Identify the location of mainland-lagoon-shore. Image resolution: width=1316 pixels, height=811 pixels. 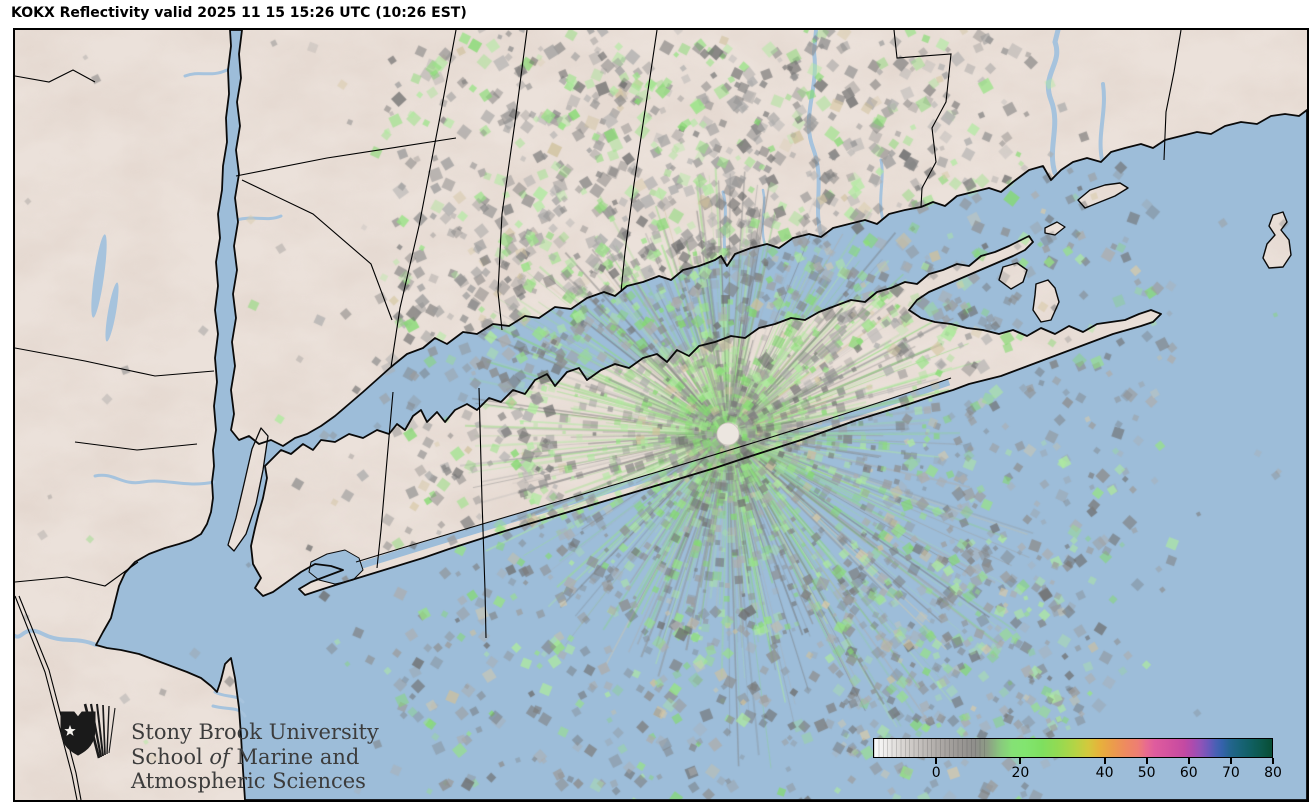
(653, 470).